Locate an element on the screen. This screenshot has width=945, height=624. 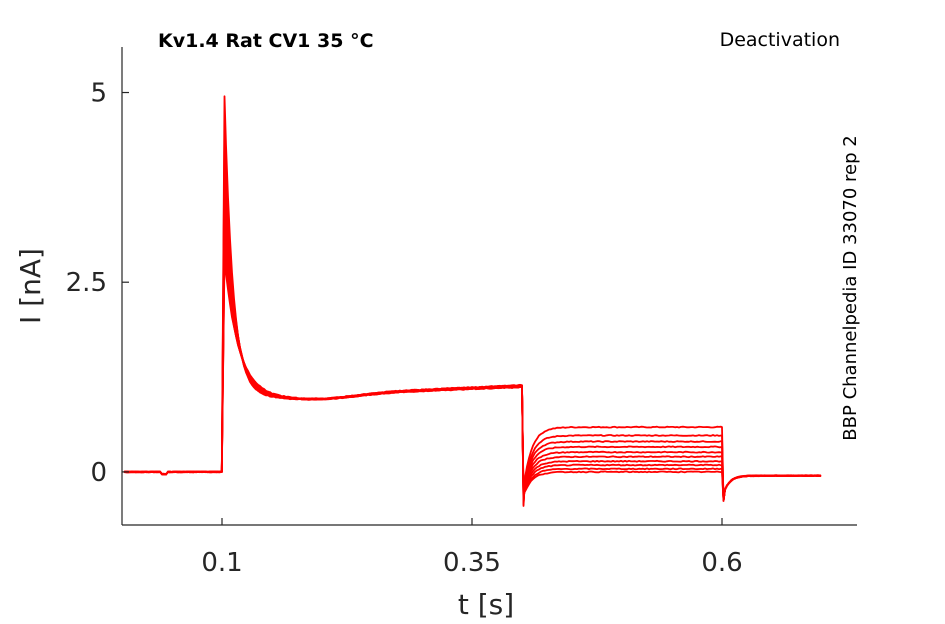
x-tick-label: 0.6 is located at coordinates (721, 563).